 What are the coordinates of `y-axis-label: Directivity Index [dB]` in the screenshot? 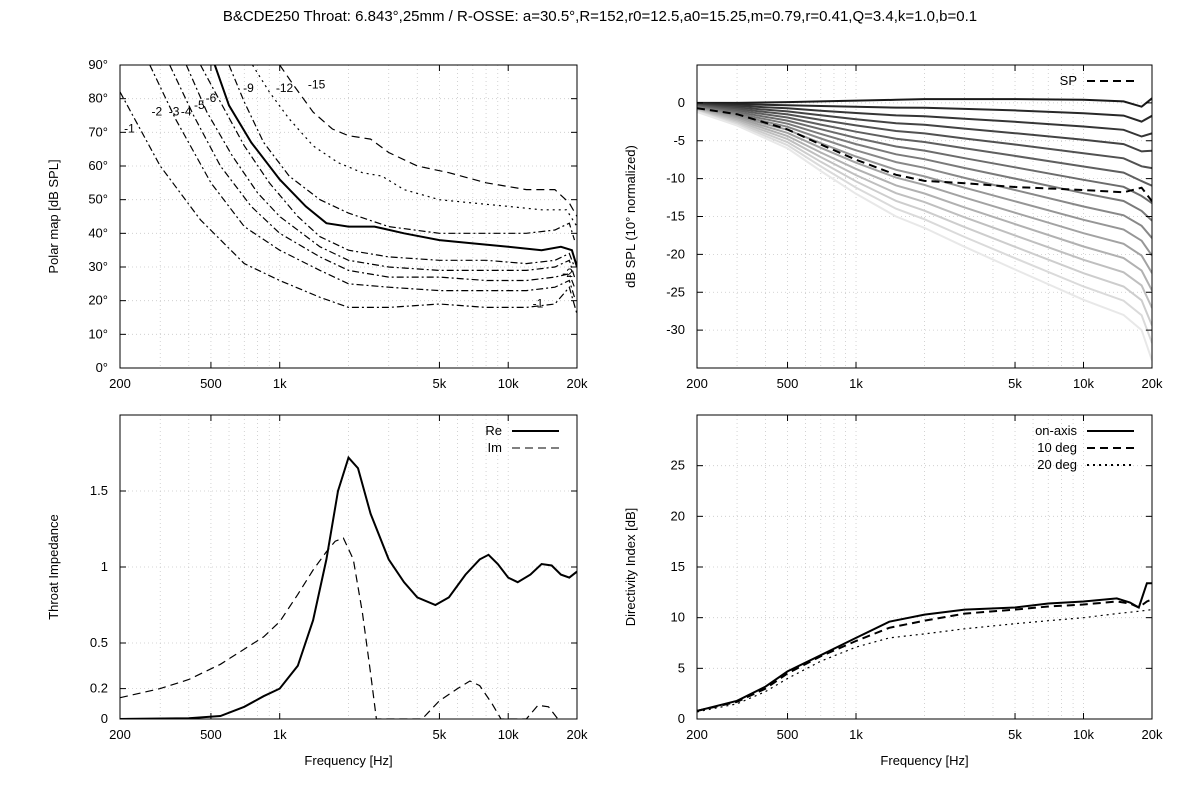 It's located at (630, 567).